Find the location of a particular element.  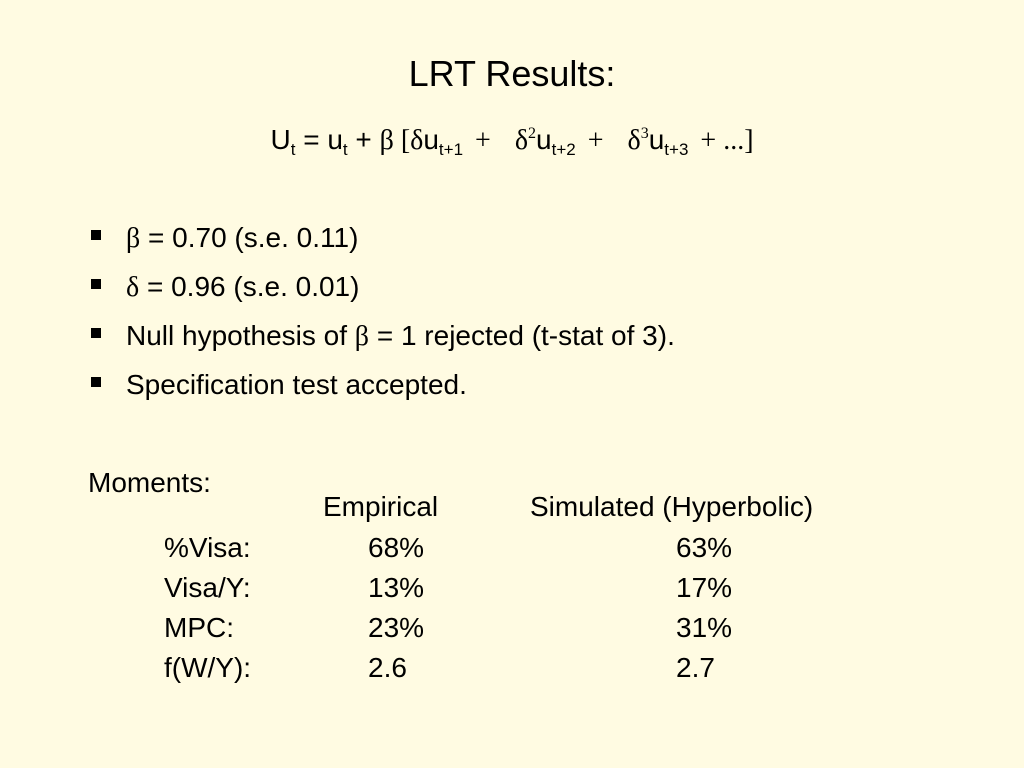

eq-tail: + ...] is located at coordinates (727, 140).